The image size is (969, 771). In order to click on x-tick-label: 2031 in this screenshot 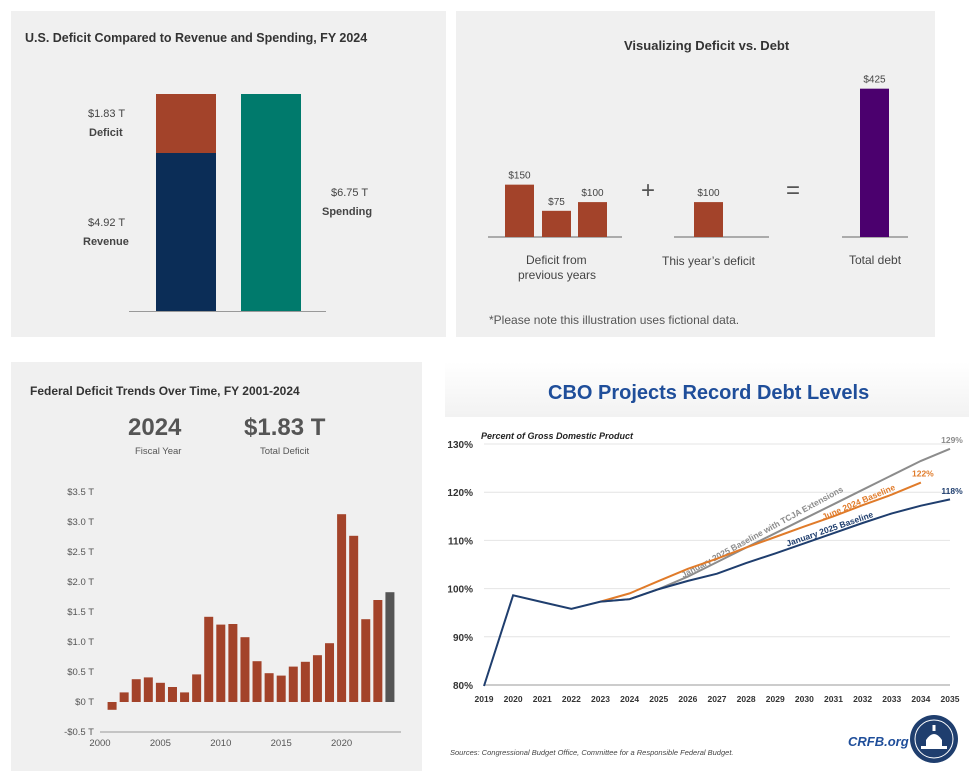, I will do `click(833, 699)`.